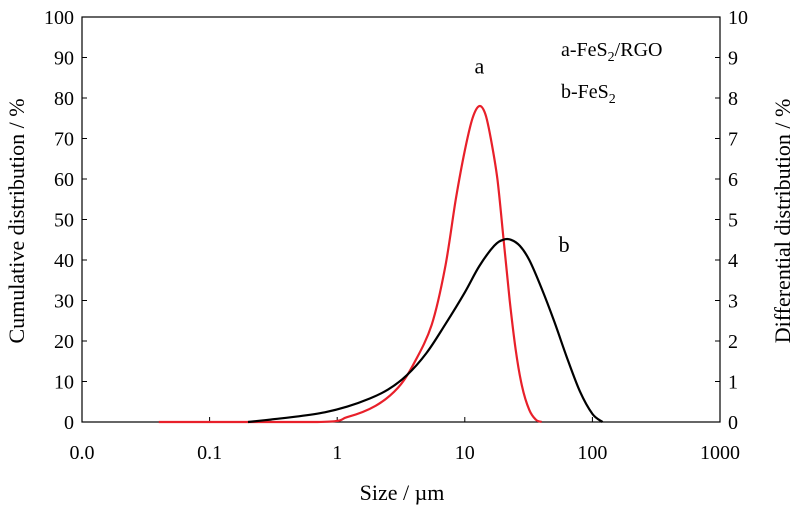  What do you see at coordinates (733, 140) in the screenshot?
I see `right-tick-label: 7` at bounding box center [733, 140].